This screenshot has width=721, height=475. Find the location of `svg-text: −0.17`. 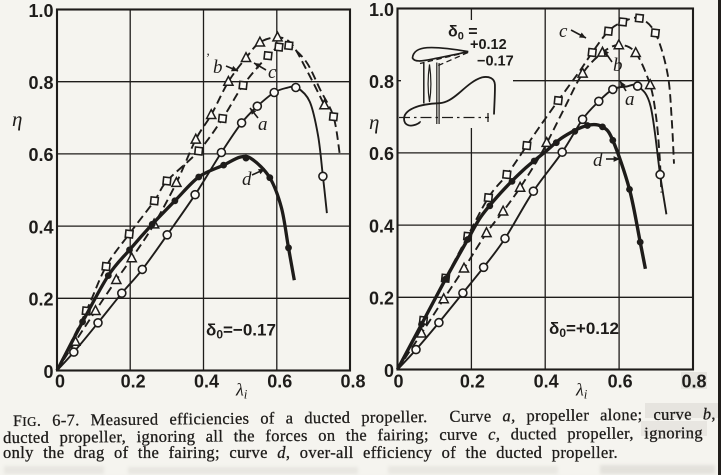

svg-text: −0.17 is located at coordinates (495, 61).